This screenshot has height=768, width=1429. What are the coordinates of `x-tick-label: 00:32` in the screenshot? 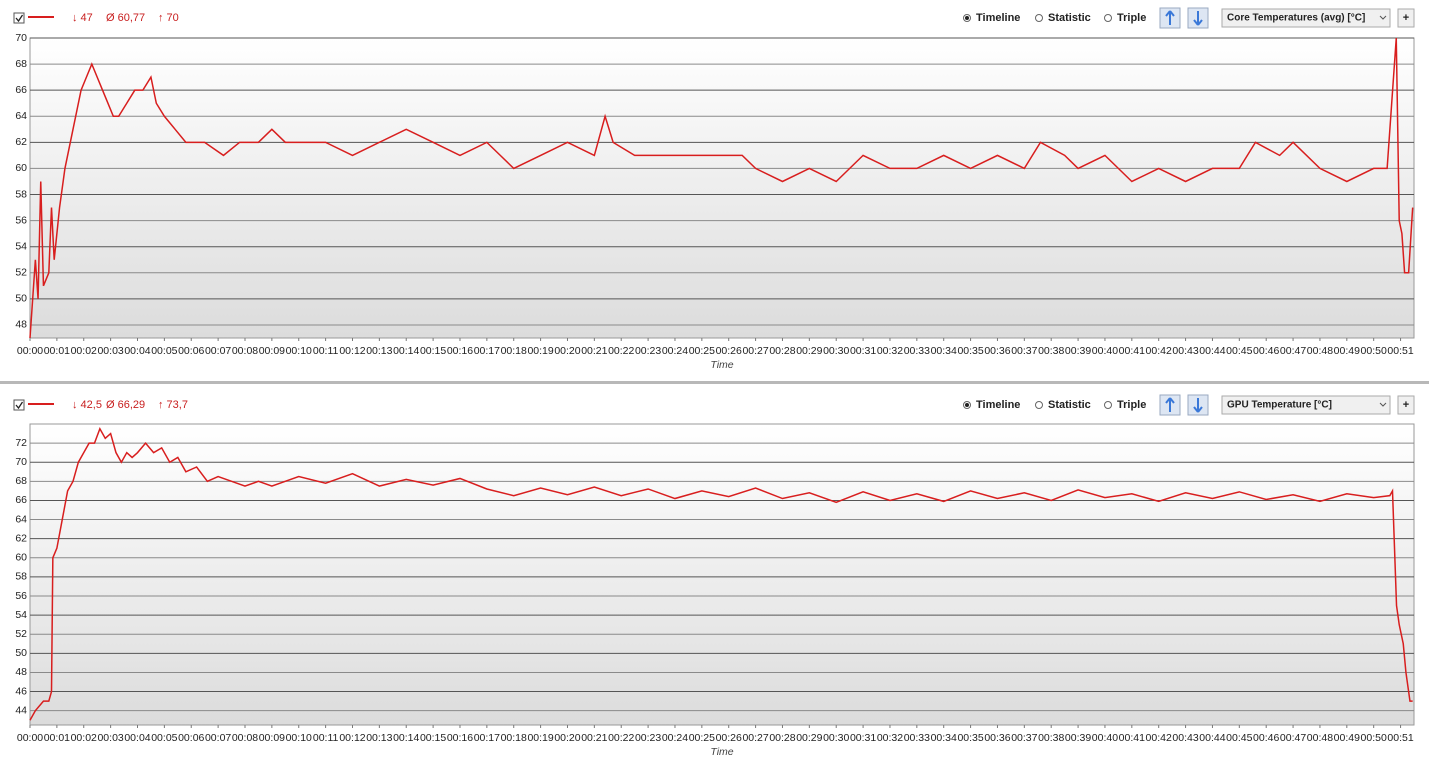 It's located at (890, 738).